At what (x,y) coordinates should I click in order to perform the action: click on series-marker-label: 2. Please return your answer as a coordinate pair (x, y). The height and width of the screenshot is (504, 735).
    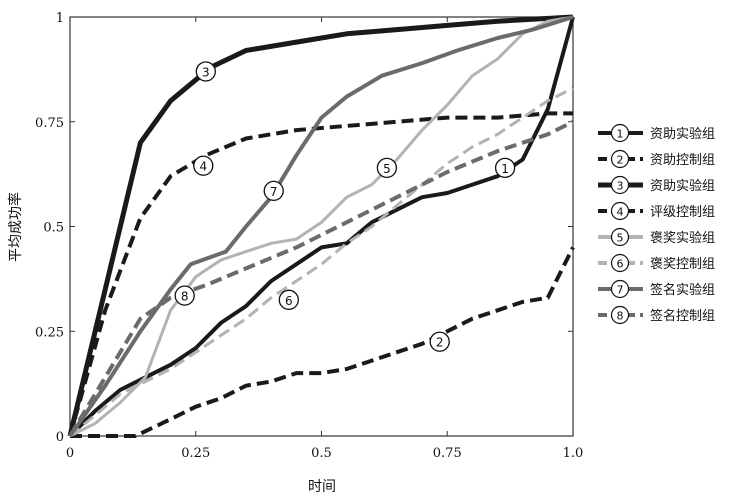
    Looking at the image, I should click on (440, 343).